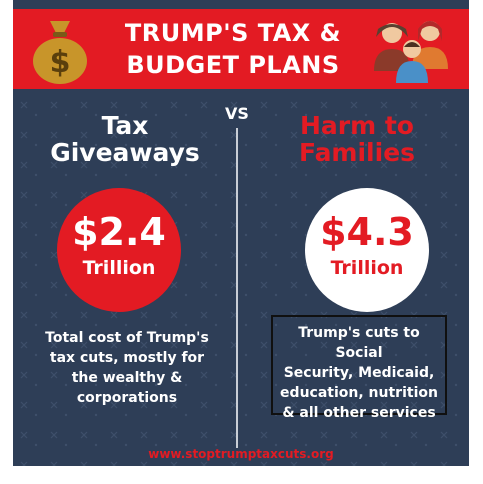 This screenshot has width=483, height=484. I want to click on heading-line: Giveaways, so click(125, 152).